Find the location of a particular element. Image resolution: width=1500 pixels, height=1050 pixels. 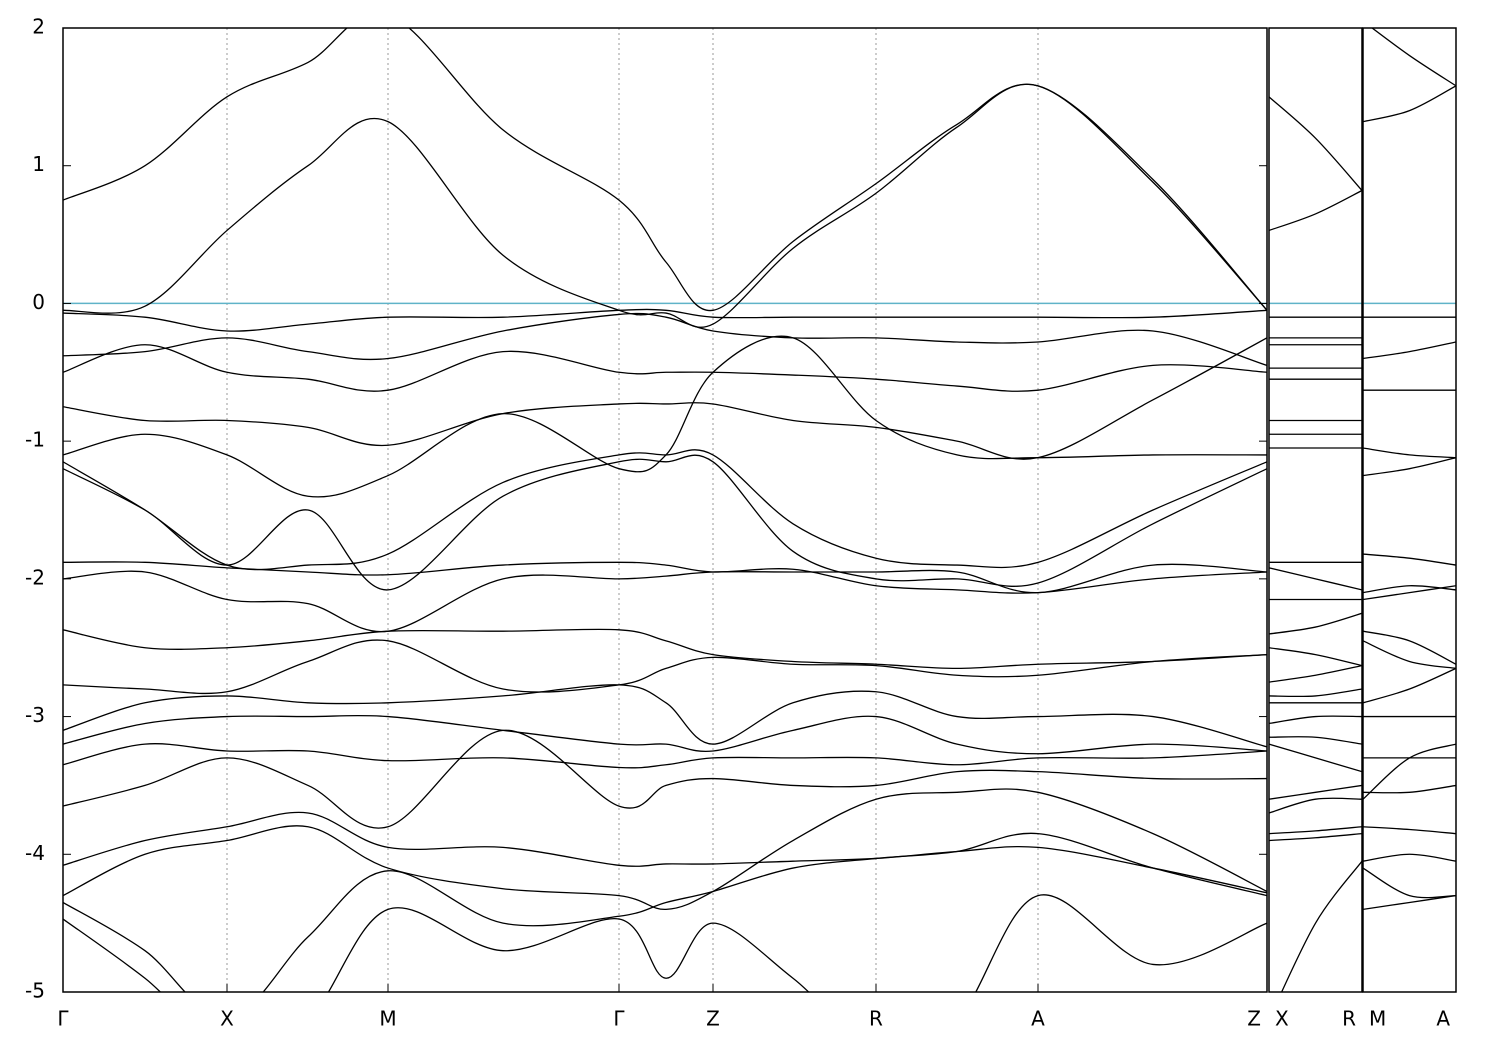

y-tick-label: 2 is located at coordinates (38, 27).